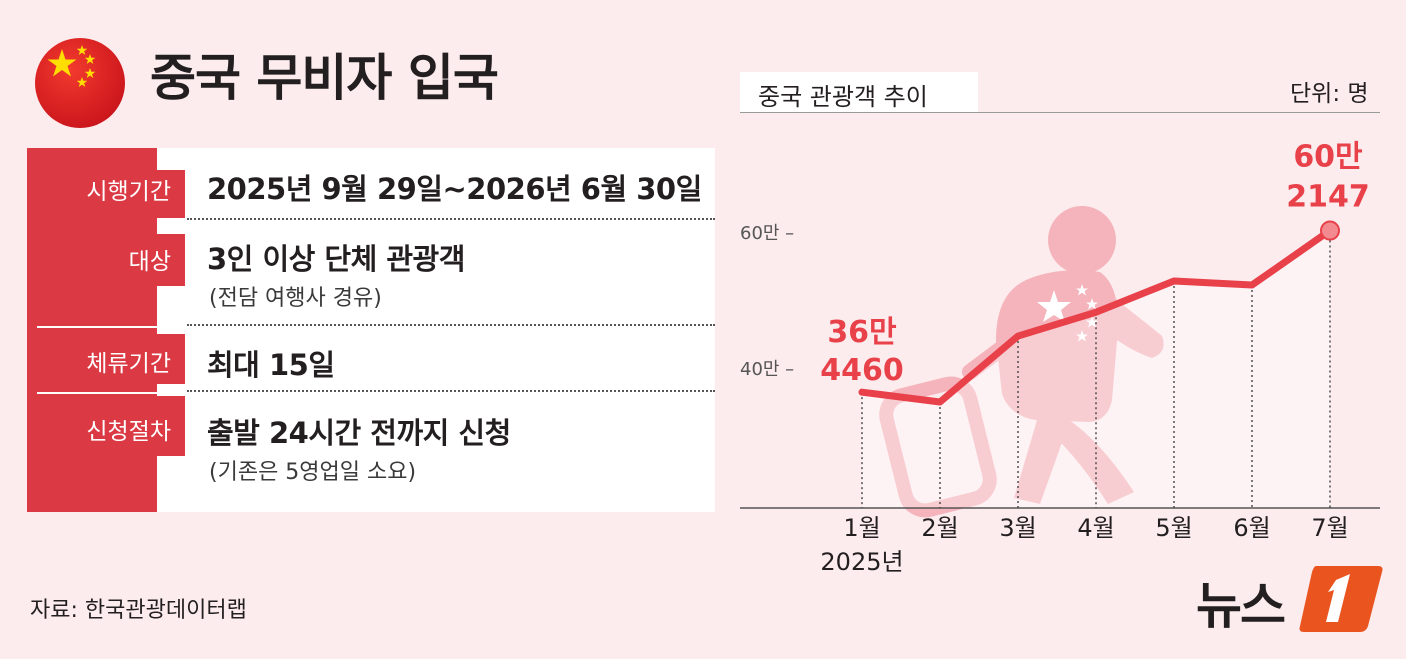  I want to click on label-period: 시행기간, so click(128, 192).